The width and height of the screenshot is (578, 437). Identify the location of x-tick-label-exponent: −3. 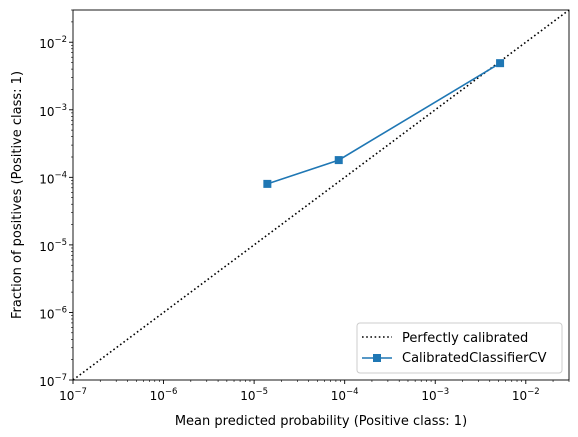
(443, 392).